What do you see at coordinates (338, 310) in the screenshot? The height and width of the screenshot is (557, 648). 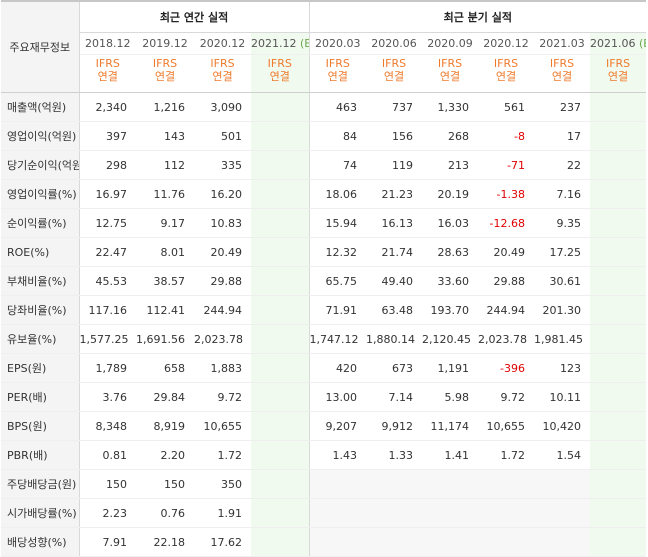 I see `value-cell: 71.91` at bounding box center [338, 310].